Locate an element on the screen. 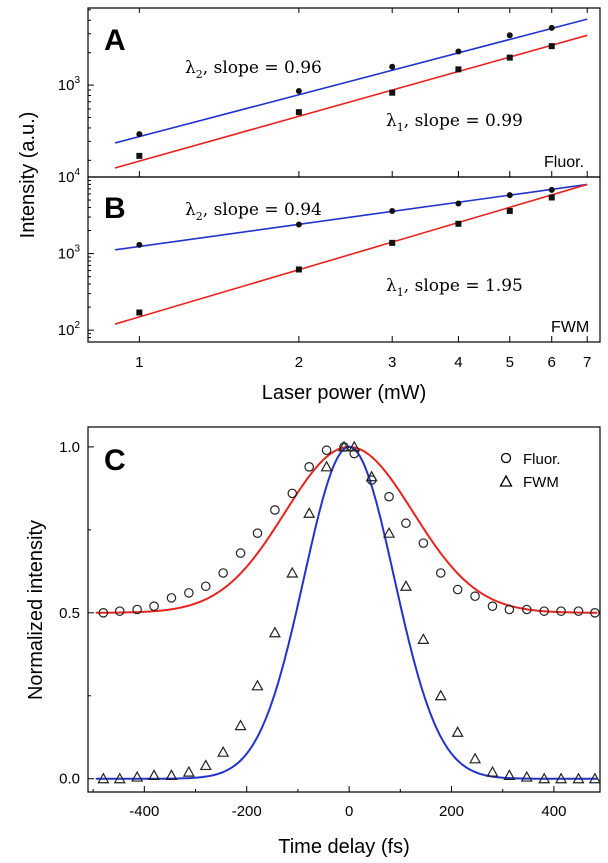 This screenshot has width=608, height=863. panel-a-letter: A is located at coordinates (115, 40).